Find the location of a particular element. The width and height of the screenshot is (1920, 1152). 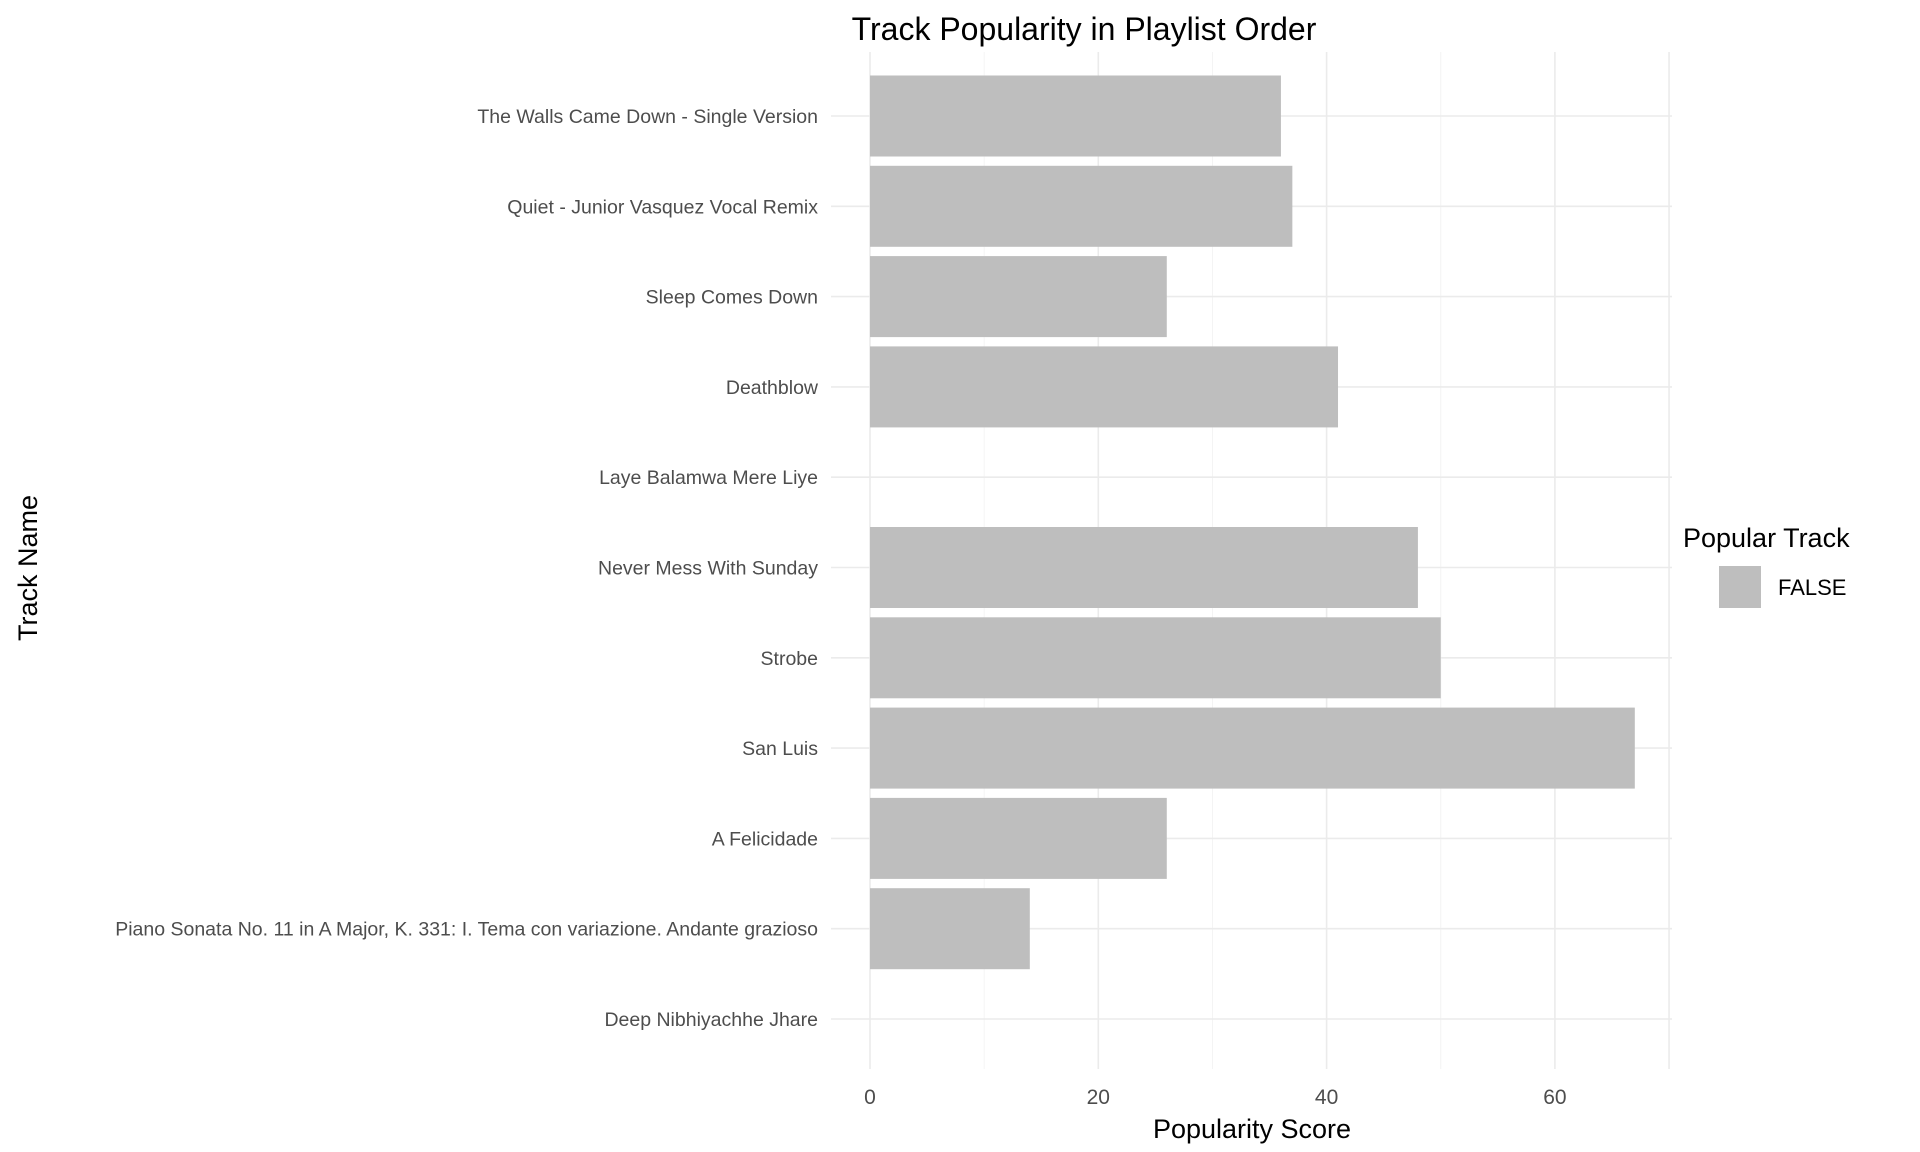

y-tick-label: Deep Nibhiyachhe Jhare is located at coordinates (711, 1020).